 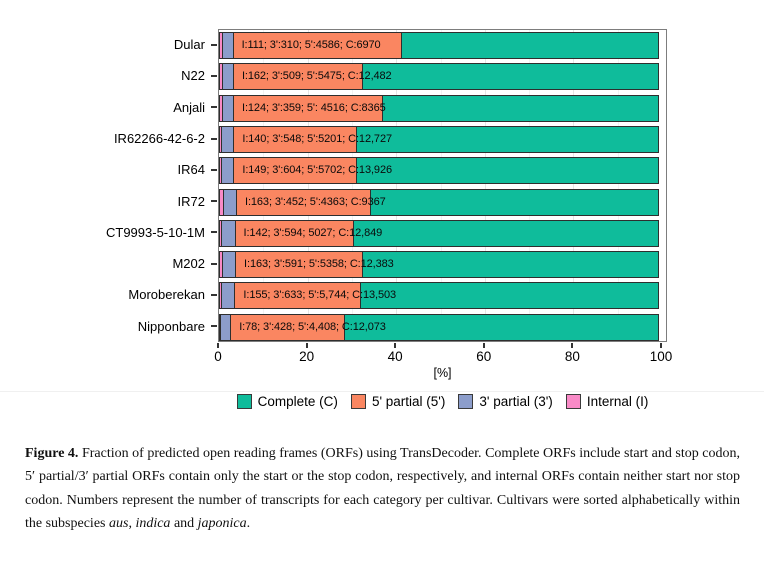 What do you see at coordinates (572, 356) in the screenshot?
I see `x-axis-tick-label: 80` at bounding box center [572, 356].